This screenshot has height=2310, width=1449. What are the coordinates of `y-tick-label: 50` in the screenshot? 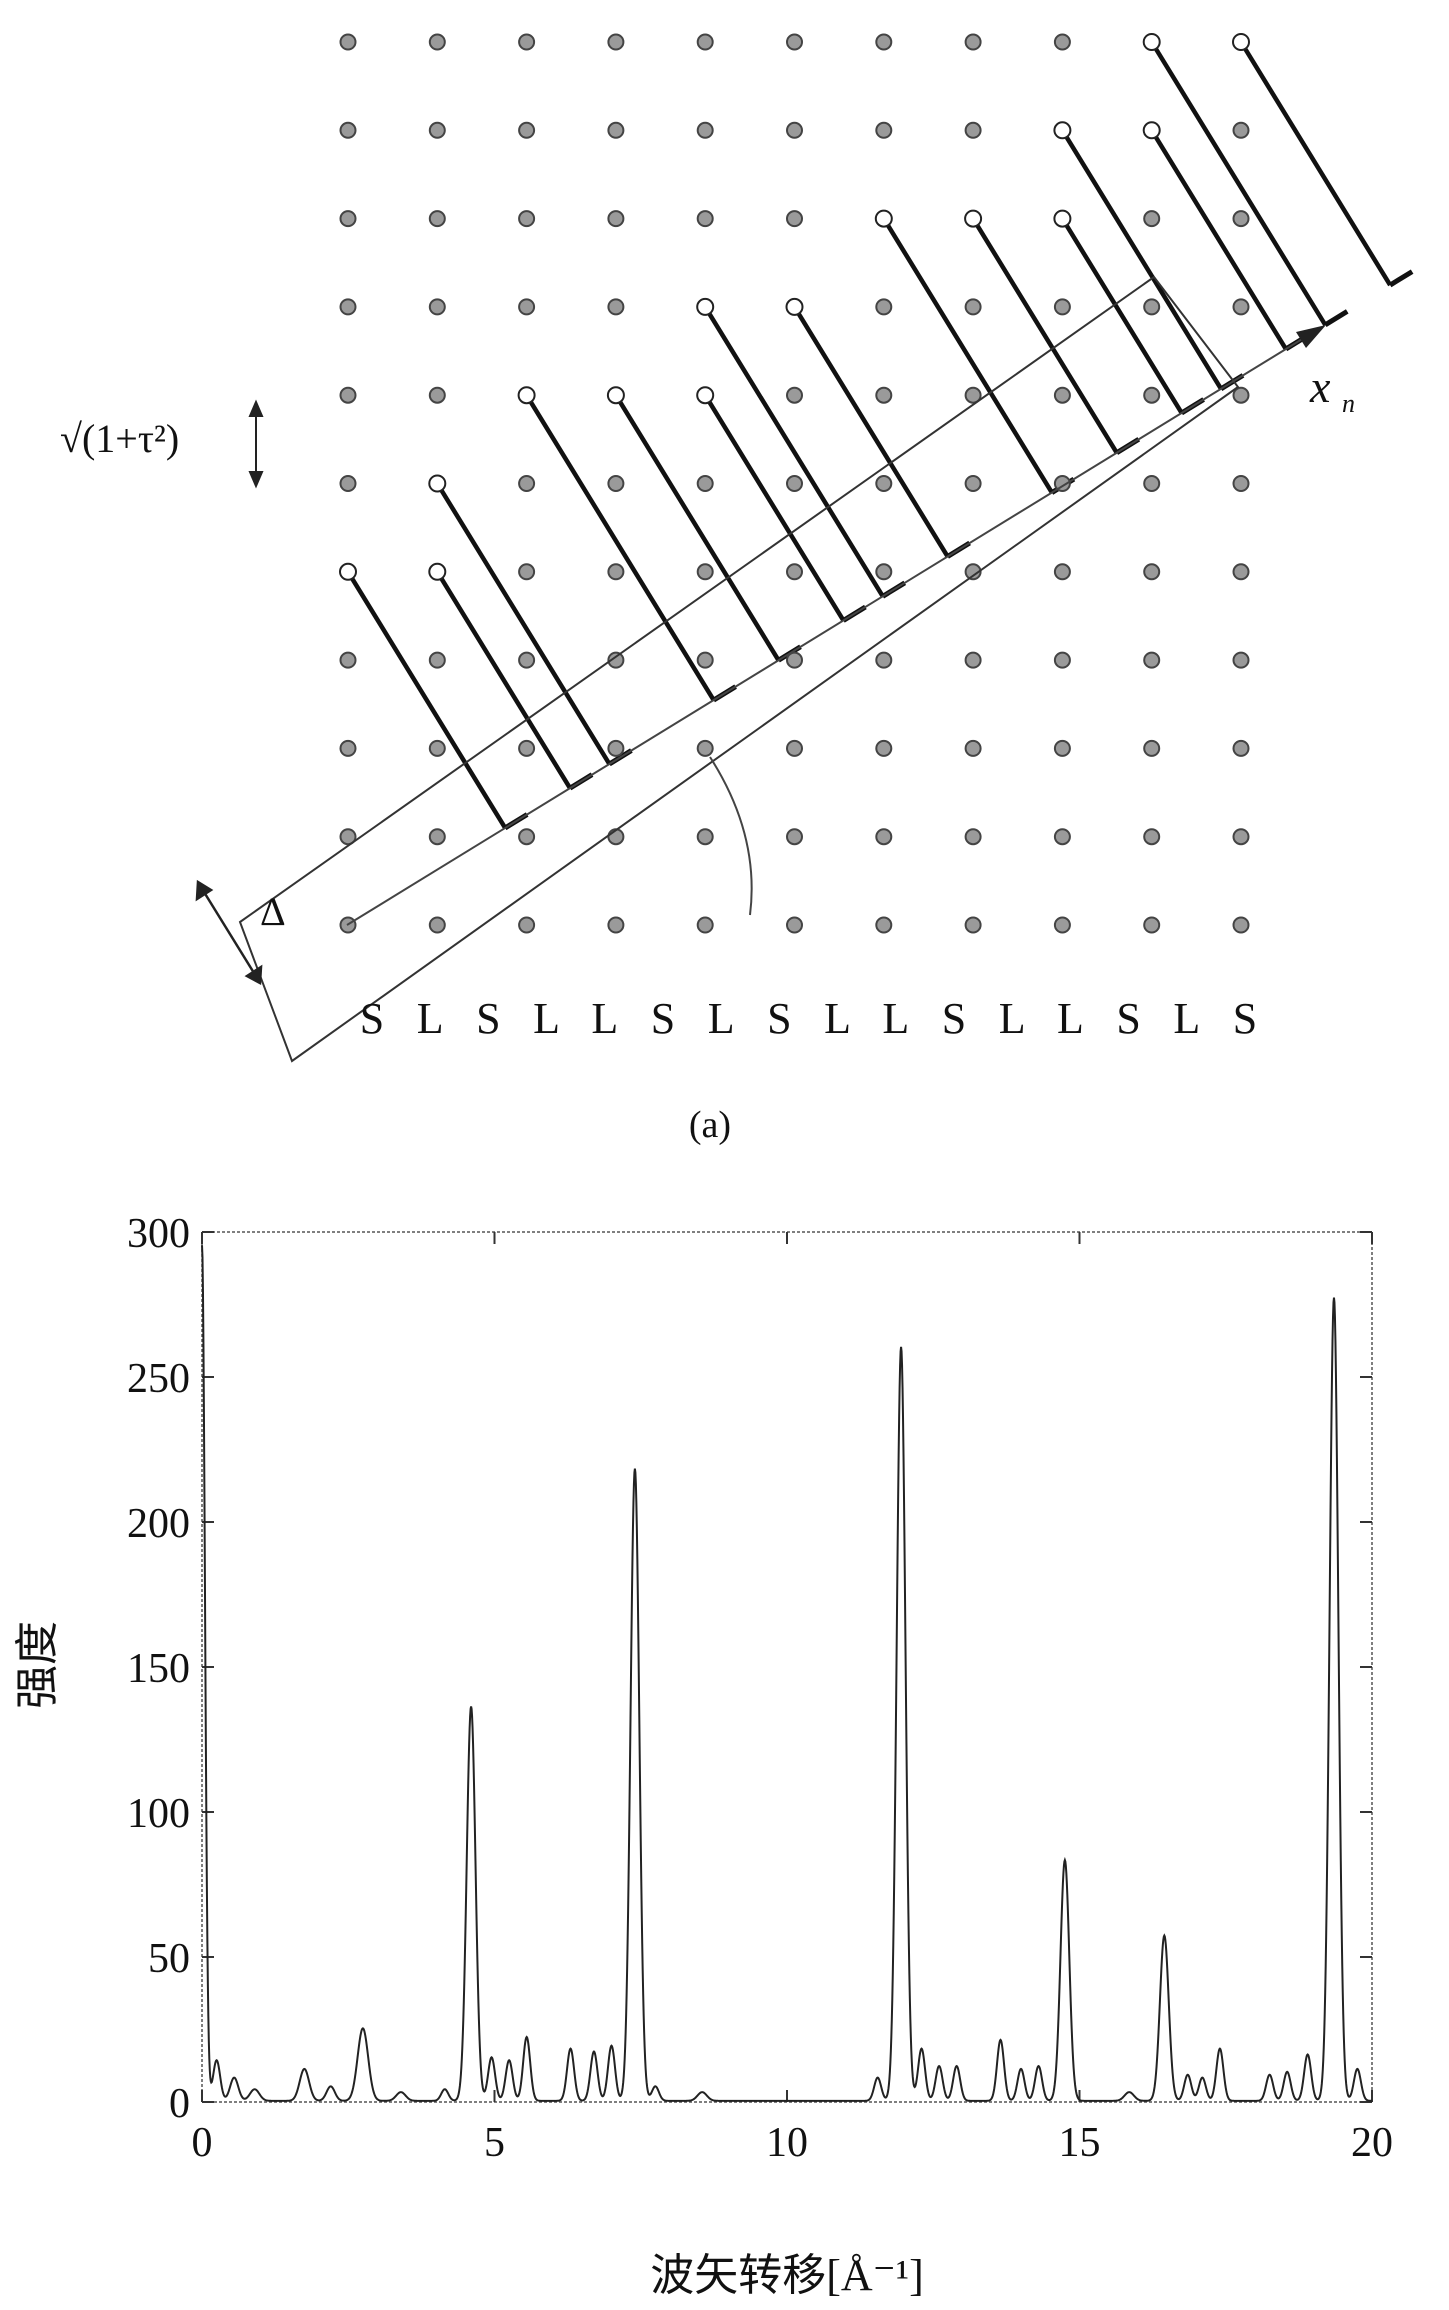 It's located at (169, 1959).